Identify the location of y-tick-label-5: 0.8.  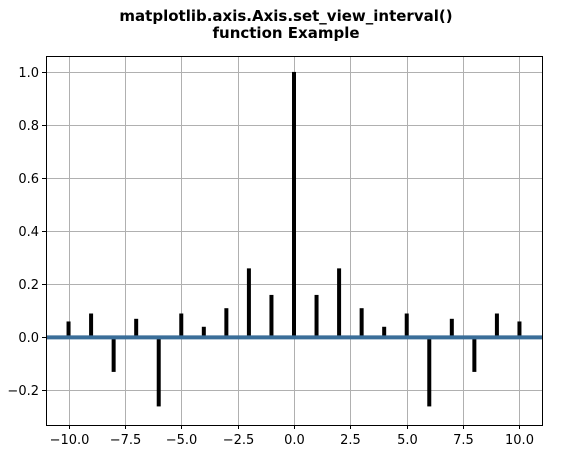
(28, 126).